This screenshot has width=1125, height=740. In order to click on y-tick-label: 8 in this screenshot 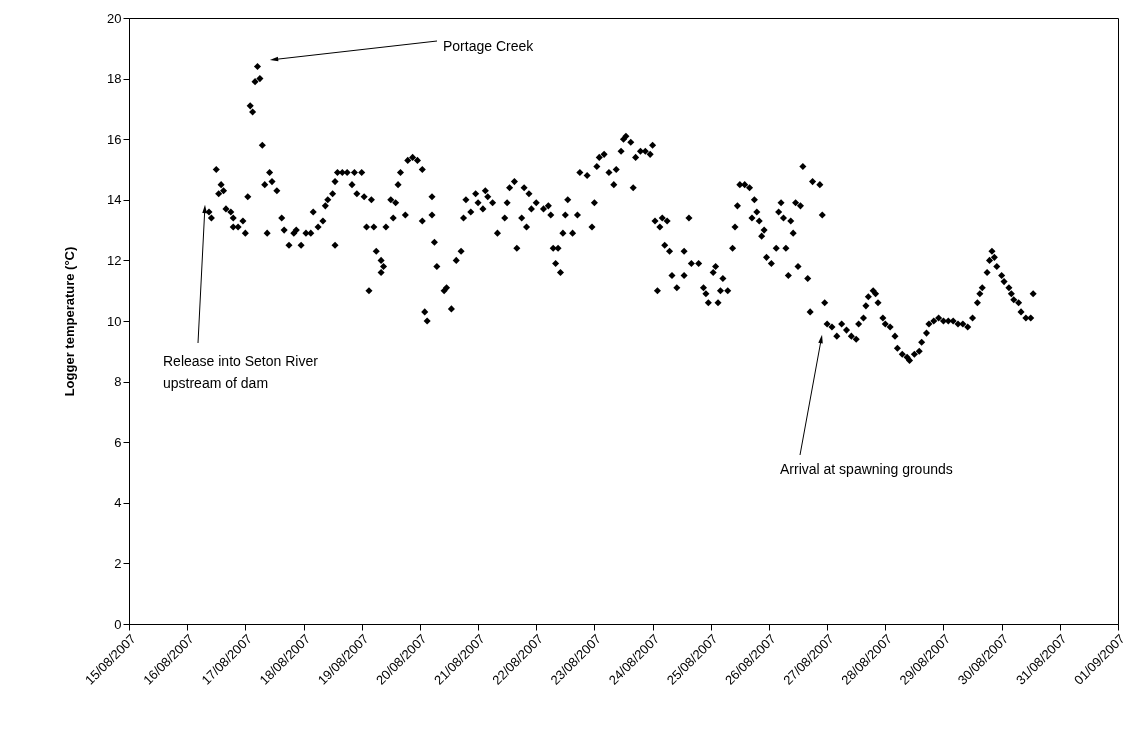, I will do `click(118, 382)`.